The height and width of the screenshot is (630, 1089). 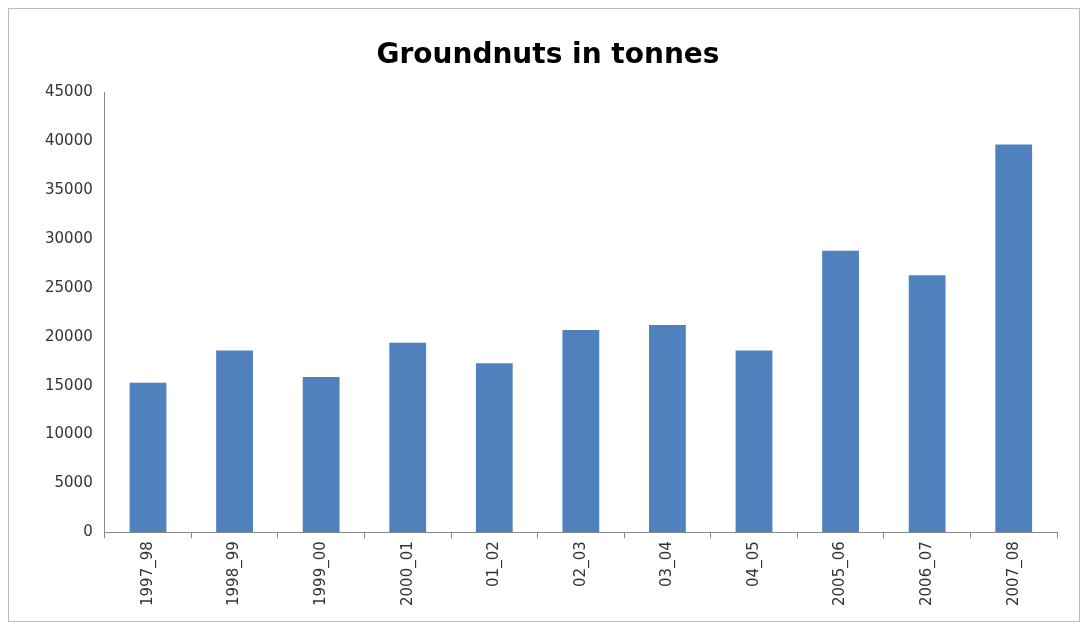 What do you see at coordinates (69, 238) in the screenshot?
I see `y-tick-label: 30000` at bounding box center [69, 238].